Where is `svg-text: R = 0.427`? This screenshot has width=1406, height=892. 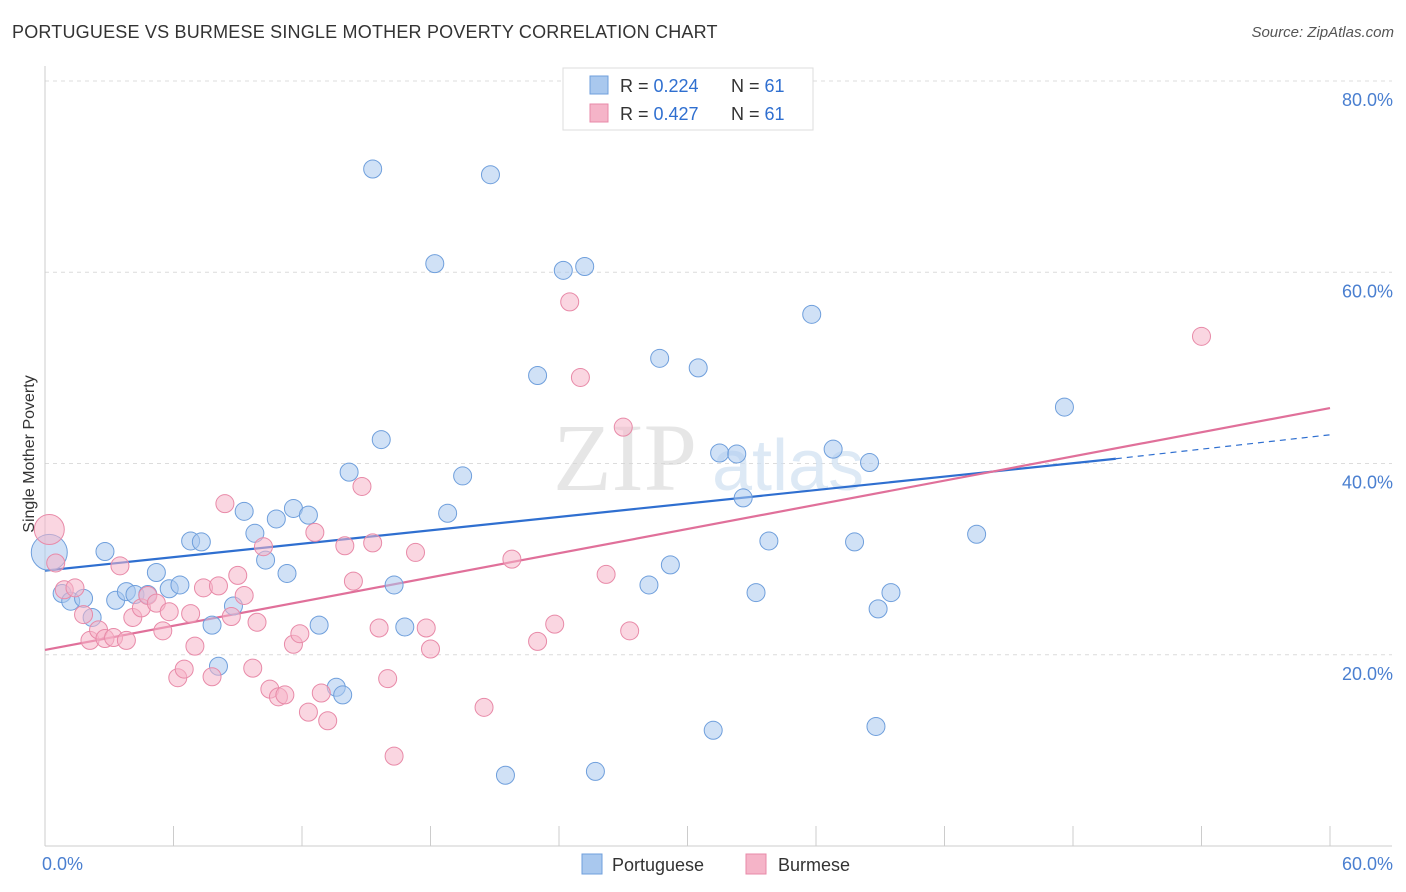 svg-text: R = 0.427 is located at coordinates (659, 114).